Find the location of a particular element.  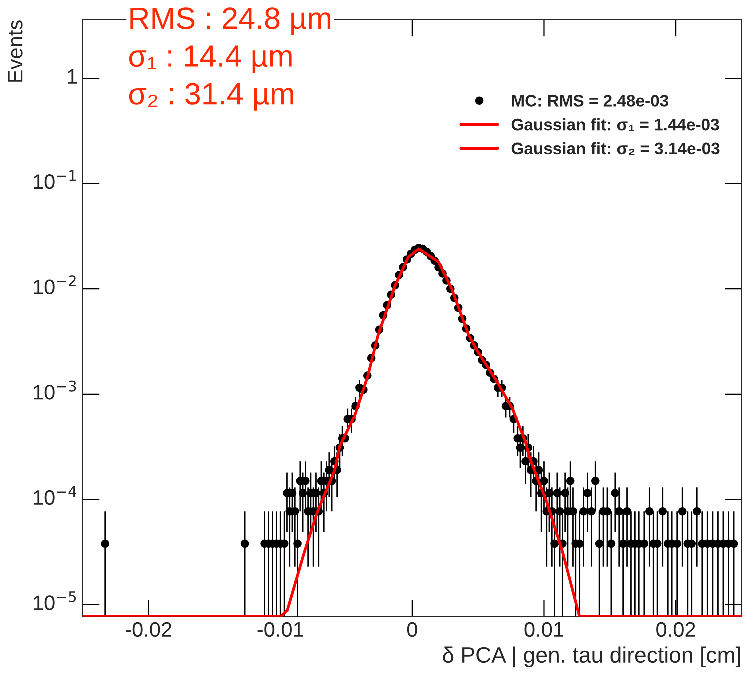

y-tick-label: 1 is located at coordinates (73, 77).